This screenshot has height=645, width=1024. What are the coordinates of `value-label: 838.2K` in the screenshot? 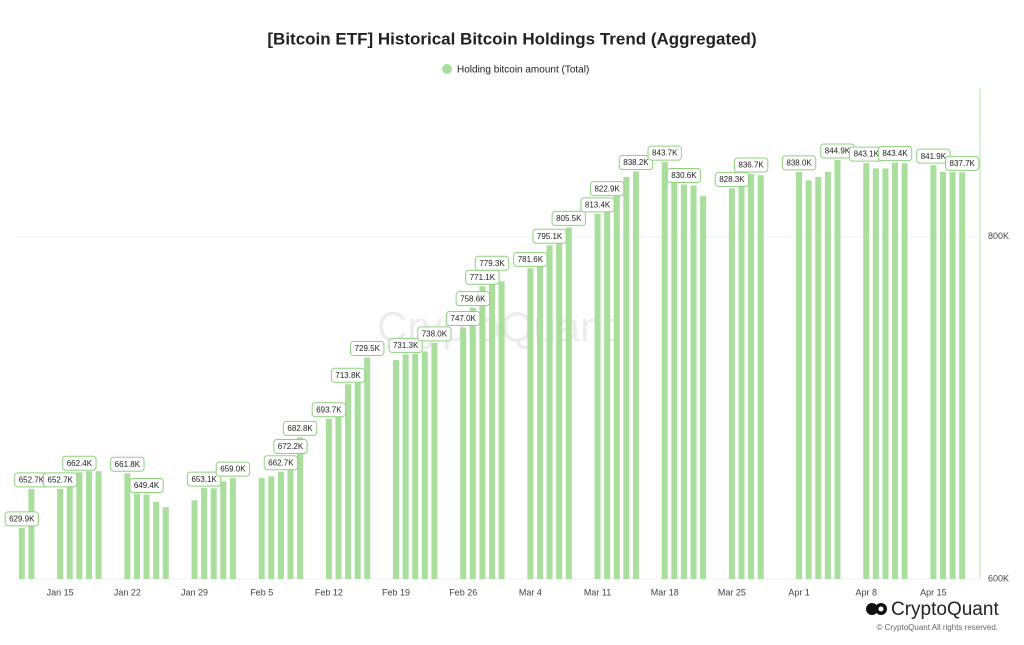 It's located at (636, 162).